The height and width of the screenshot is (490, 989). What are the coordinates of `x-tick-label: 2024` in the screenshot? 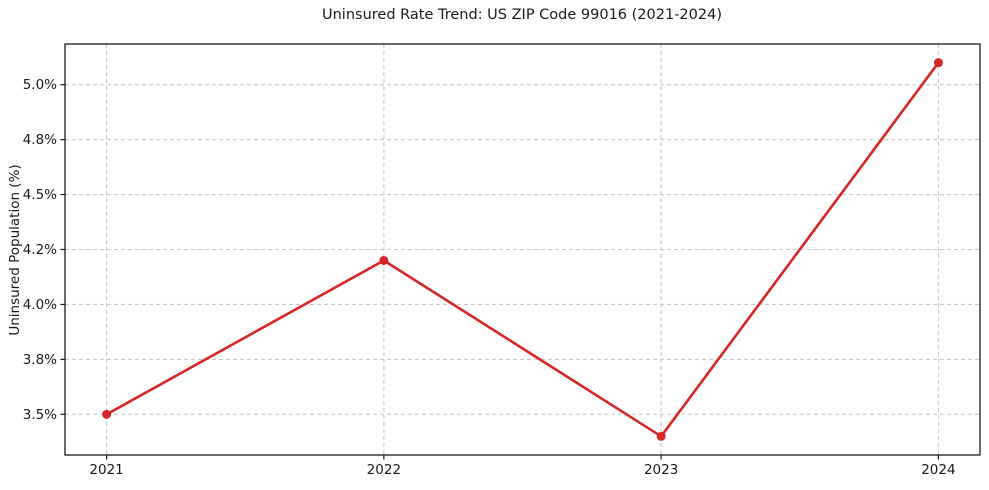 It's located at (938, 470).